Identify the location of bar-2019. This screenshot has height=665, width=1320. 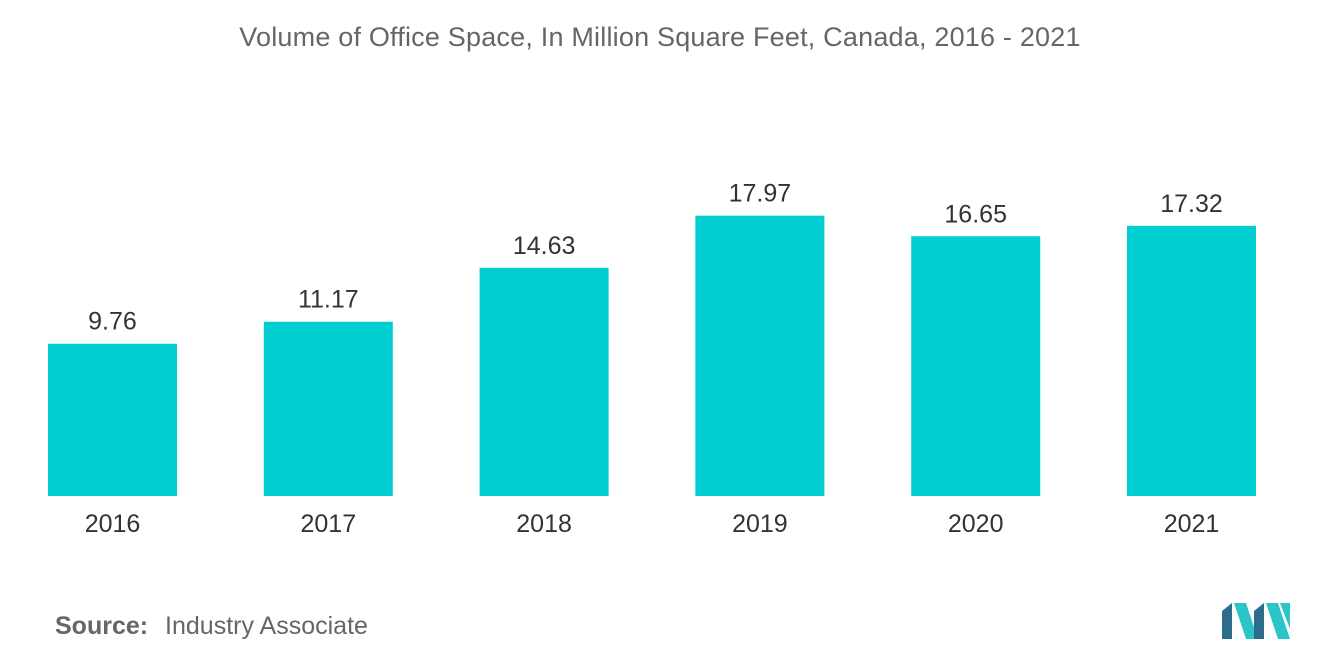
(760, 355).